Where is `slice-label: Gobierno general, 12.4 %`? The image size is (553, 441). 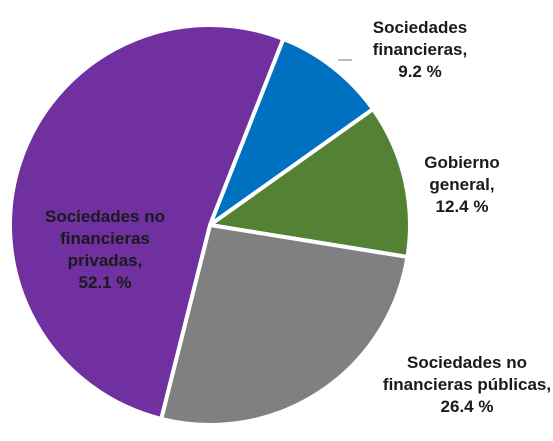 slice-label: Gobierno general, 12.4 % is located at coordinates (462, 185).